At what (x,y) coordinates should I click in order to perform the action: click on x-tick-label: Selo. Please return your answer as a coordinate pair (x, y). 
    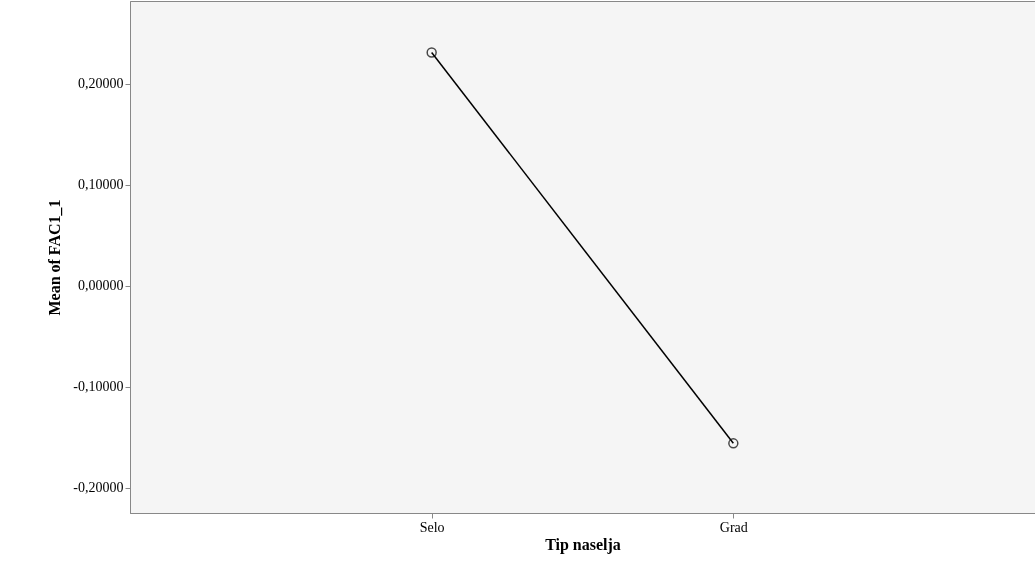
    Looking at the image, I should click on (432, 527).